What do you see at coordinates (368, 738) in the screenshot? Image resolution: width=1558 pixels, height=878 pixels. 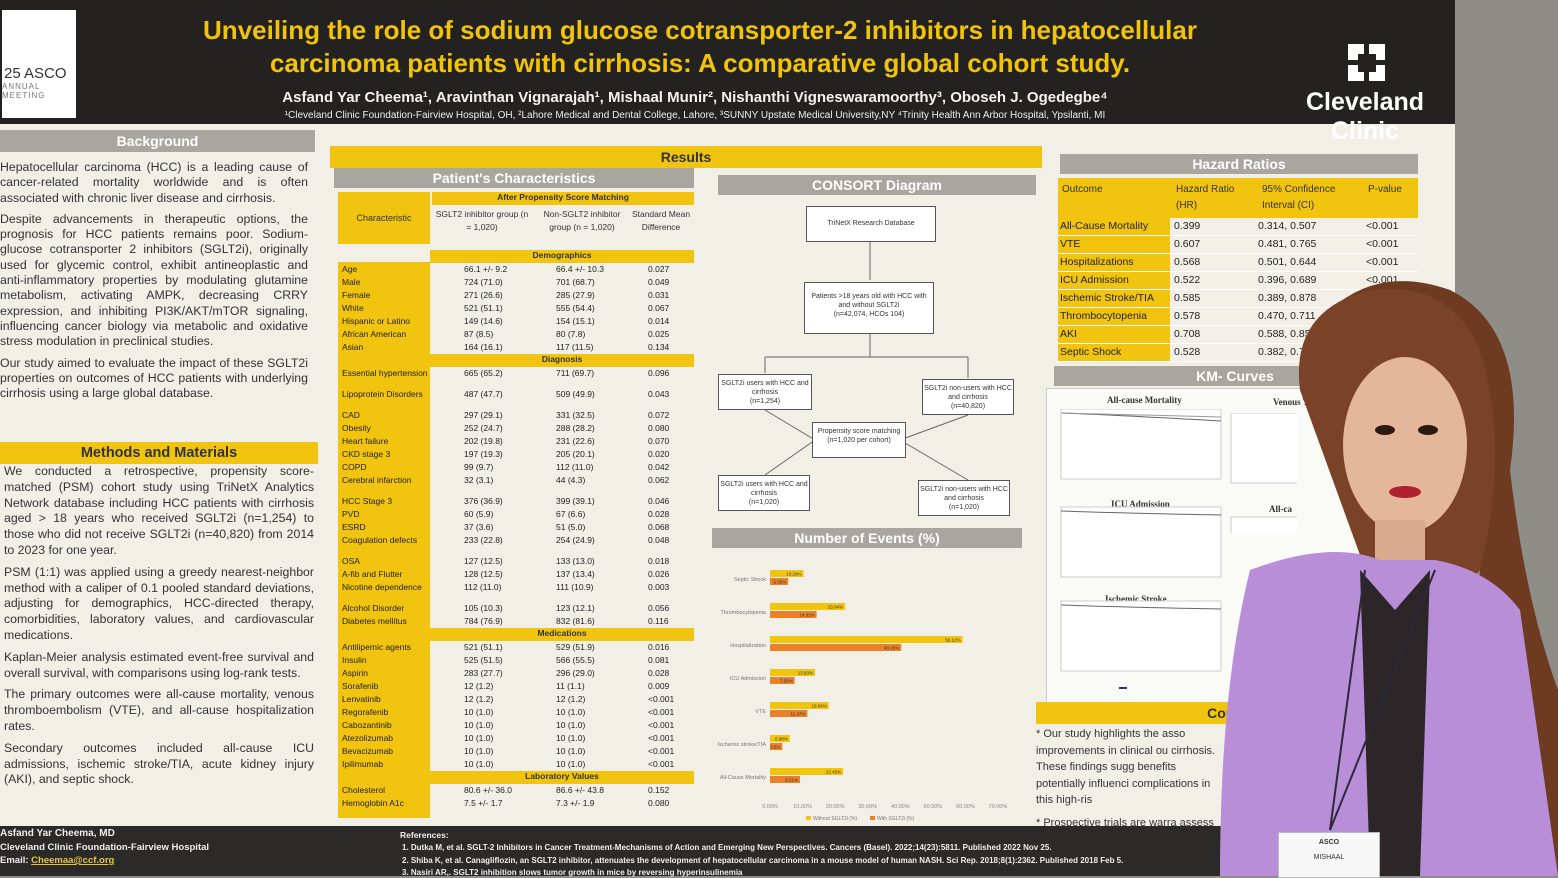 I see `table-cell: Atezolizumab` at bounding box center [368, 738].